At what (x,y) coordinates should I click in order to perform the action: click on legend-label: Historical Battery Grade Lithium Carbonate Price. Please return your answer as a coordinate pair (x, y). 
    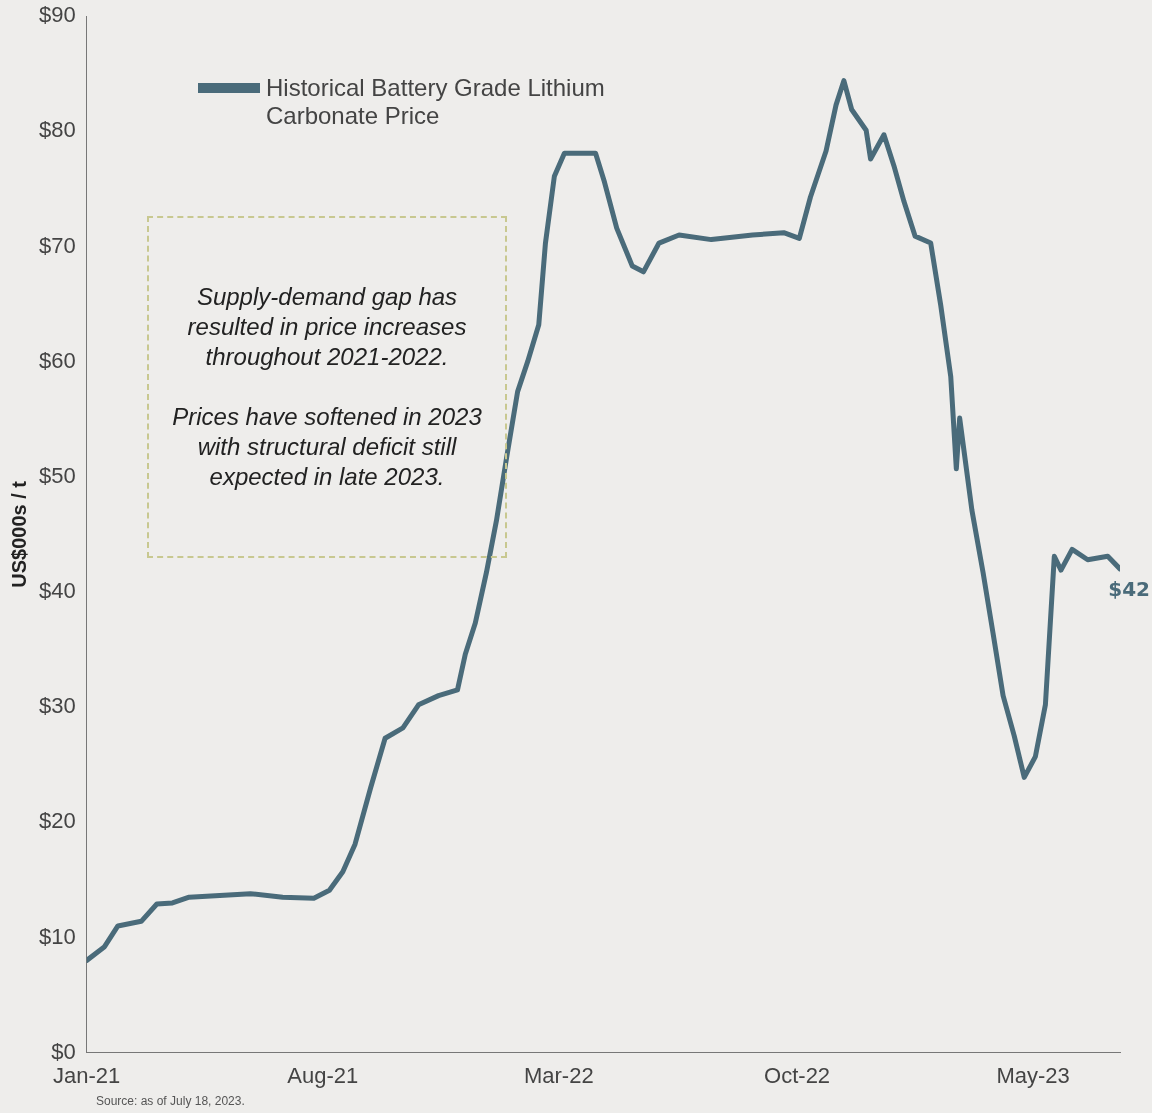
    Looking at the image, I should click on (436, 102).